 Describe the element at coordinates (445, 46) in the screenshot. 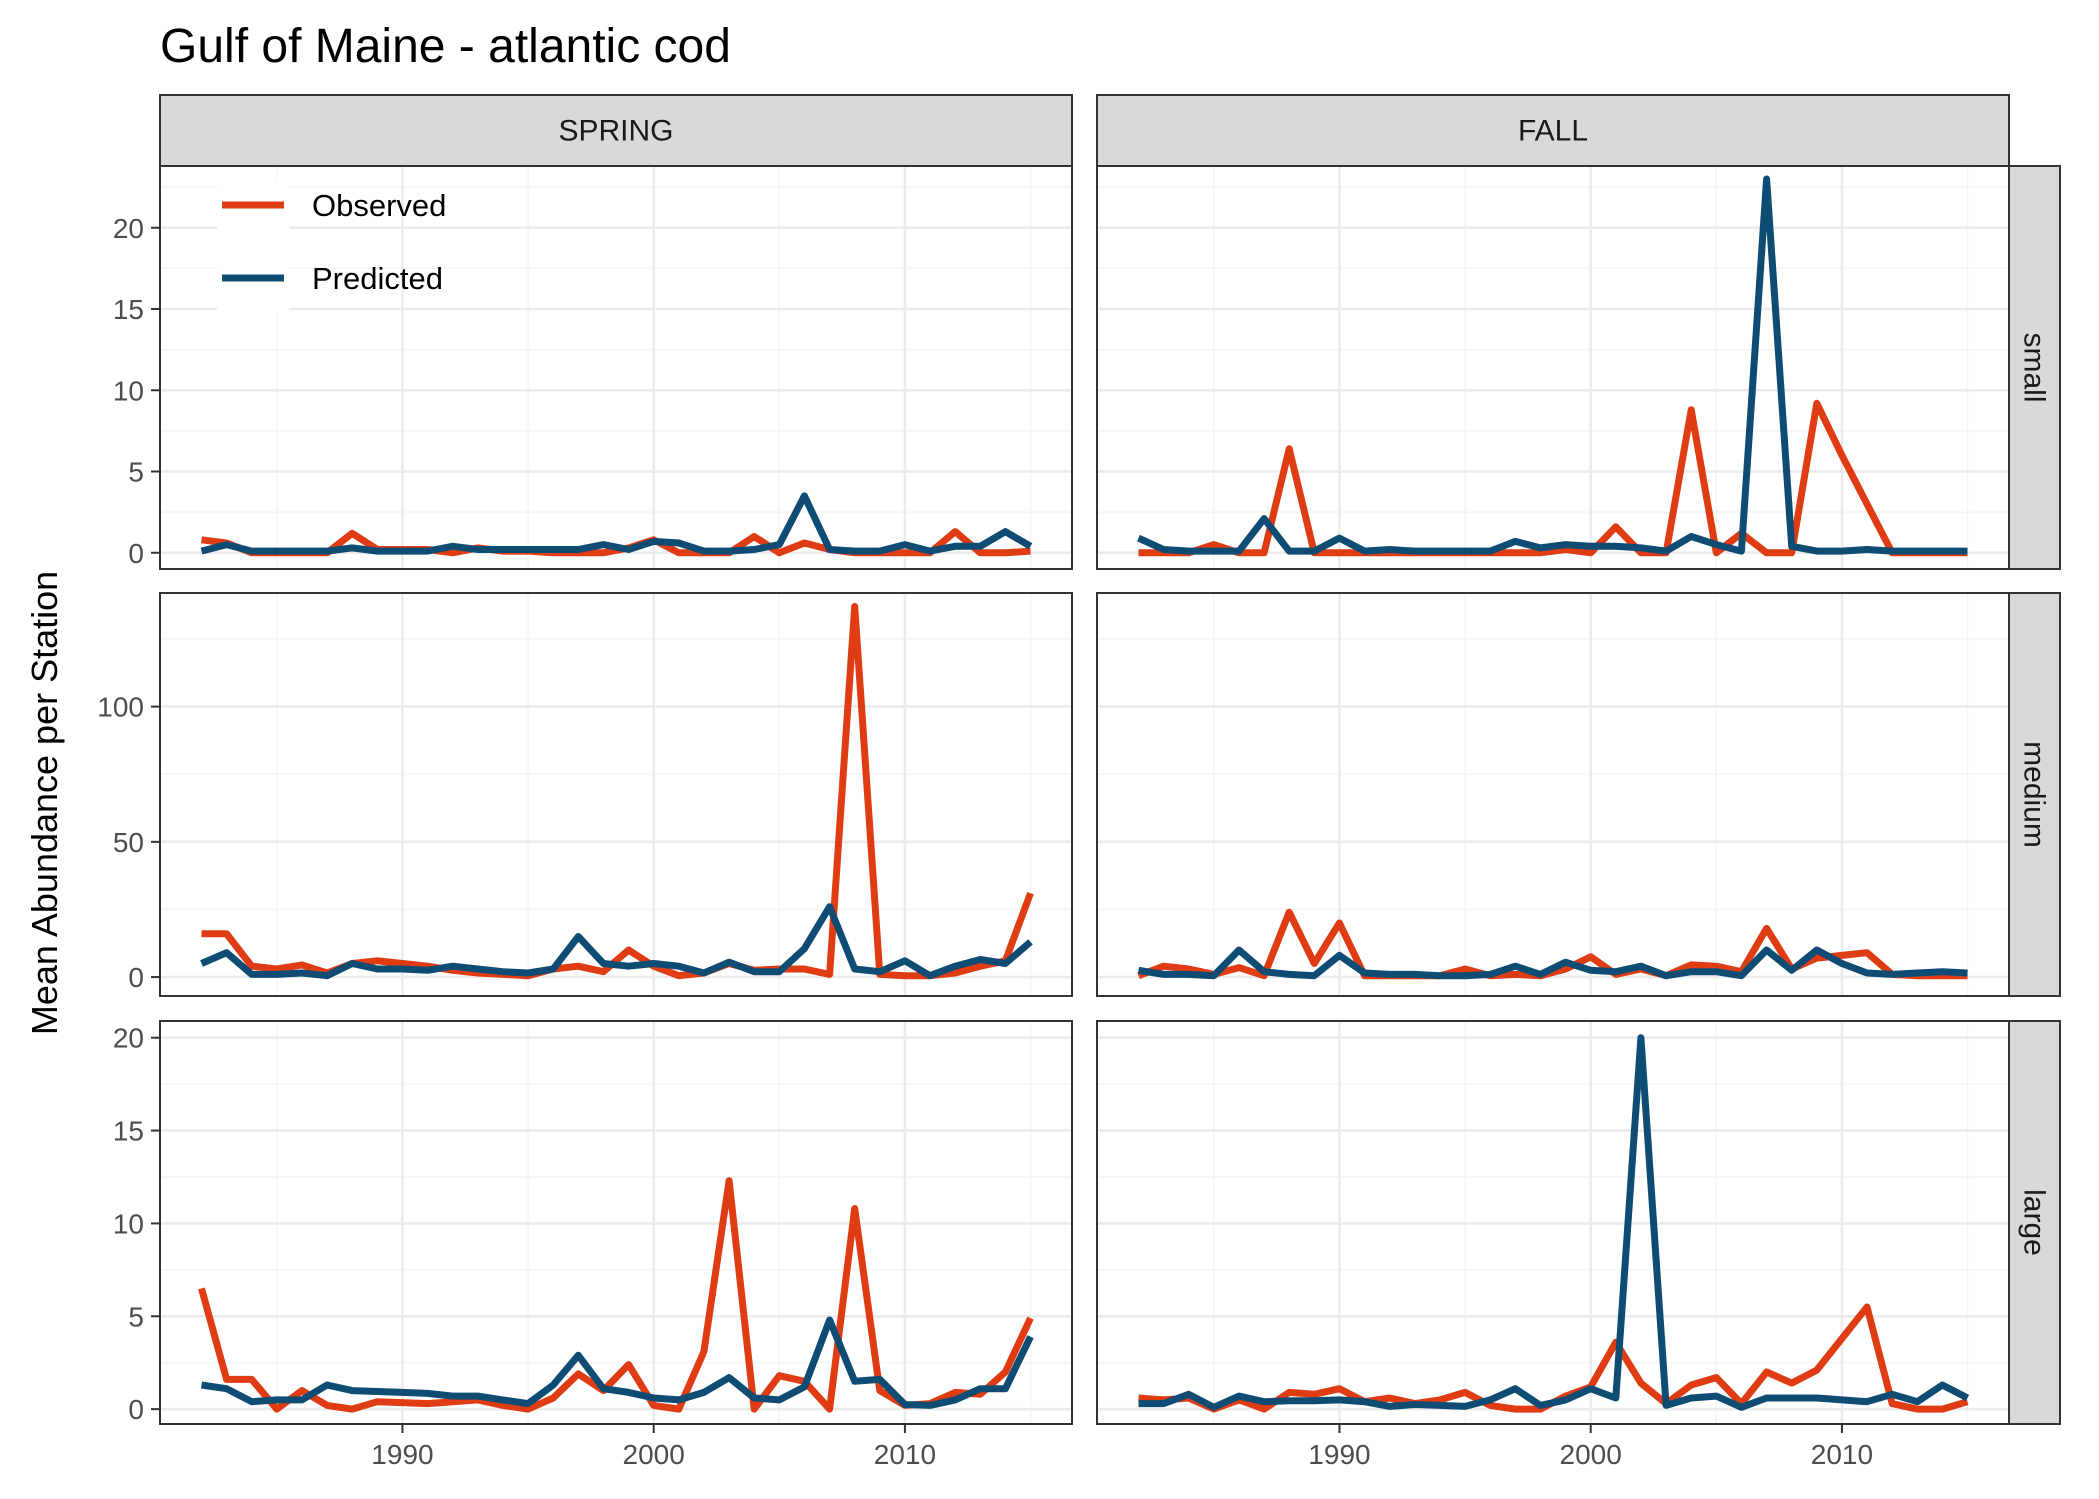

I see `chart-title: Gulf of Maine - atlantic cod` at that location.